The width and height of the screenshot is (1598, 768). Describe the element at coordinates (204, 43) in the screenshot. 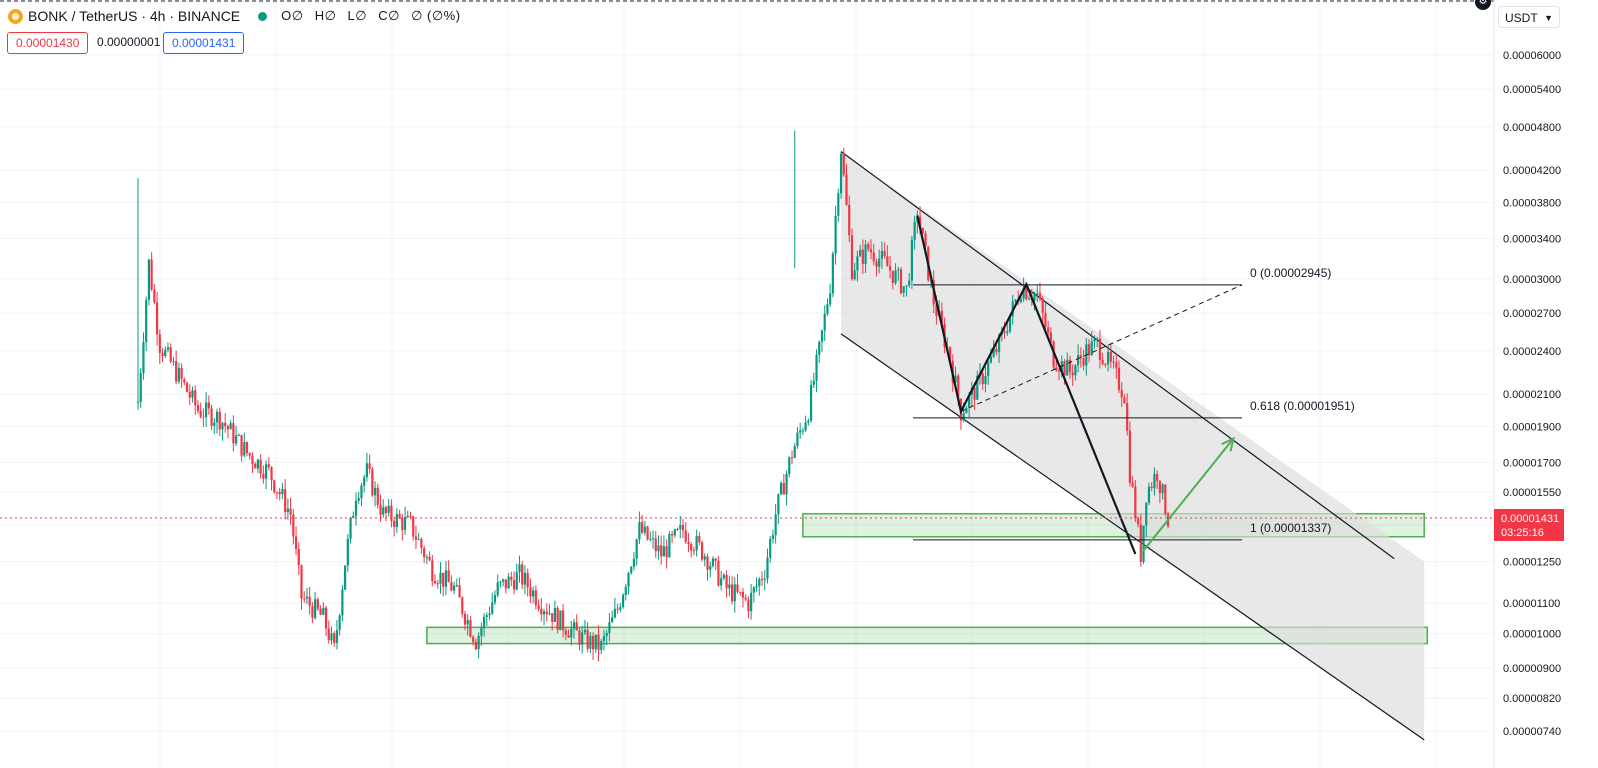

I see `buy-price-button: 0.00001431` at that location.